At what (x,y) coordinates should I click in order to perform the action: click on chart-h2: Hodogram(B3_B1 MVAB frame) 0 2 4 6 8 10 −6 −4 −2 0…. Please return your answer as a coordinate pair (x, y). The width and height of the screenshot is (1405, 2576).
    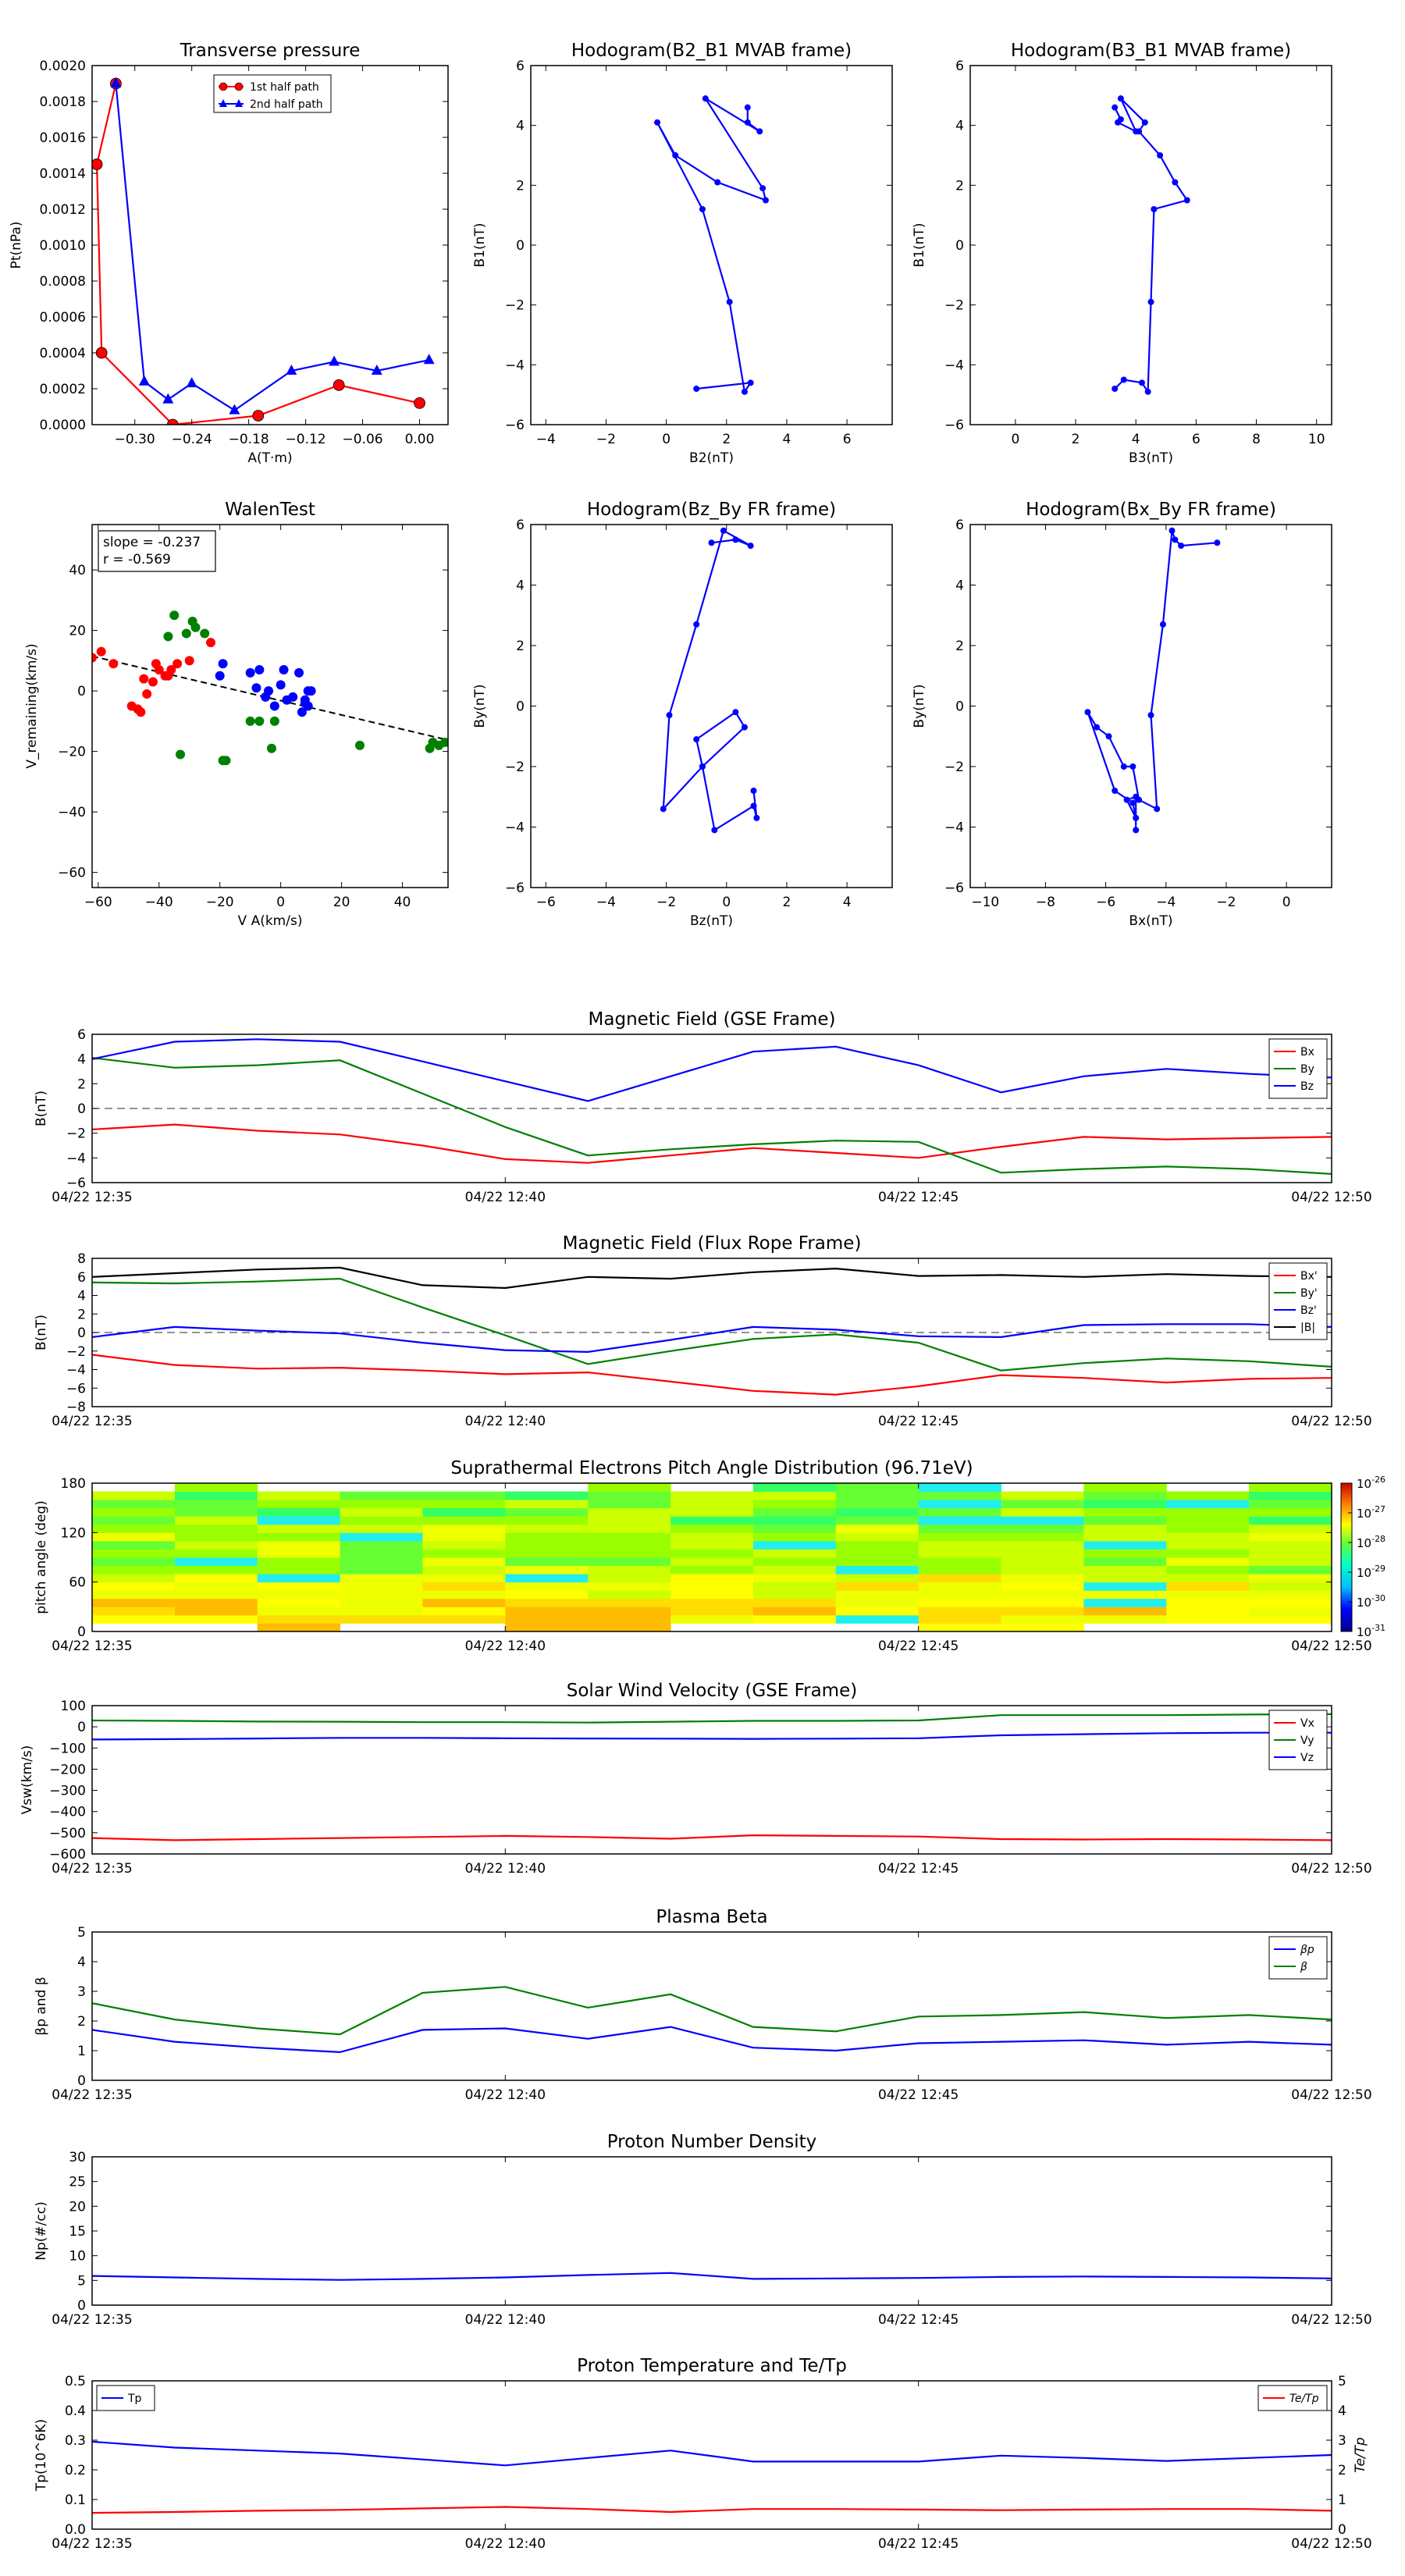
    Looking at the image, I should click on (1122, 253).